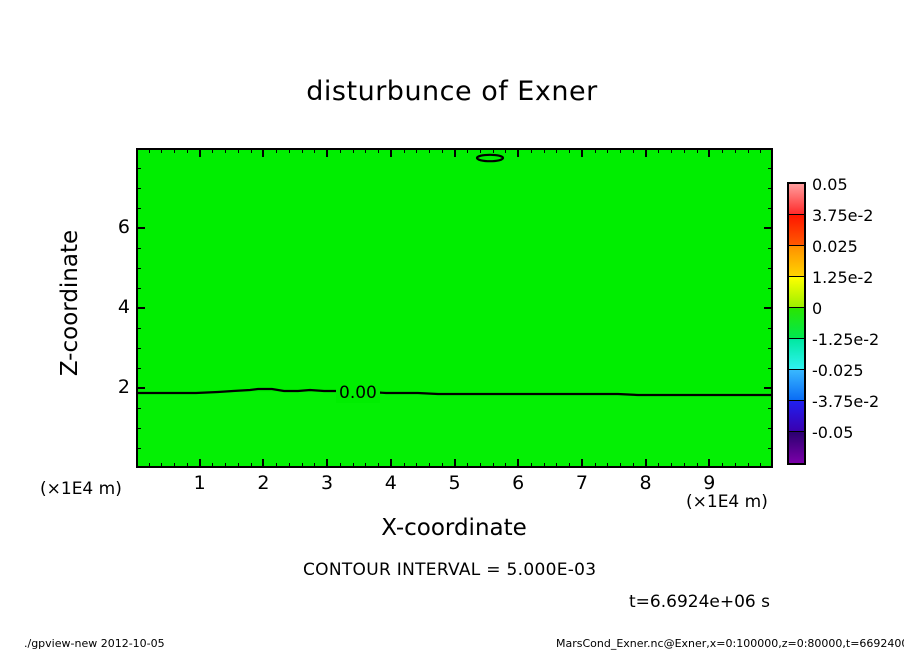 The image size is (904, 654). What do you see at coordinates (645, 483) in the screenshot?
I see `x-tick-label: 8` at bounding box center [645, 483].